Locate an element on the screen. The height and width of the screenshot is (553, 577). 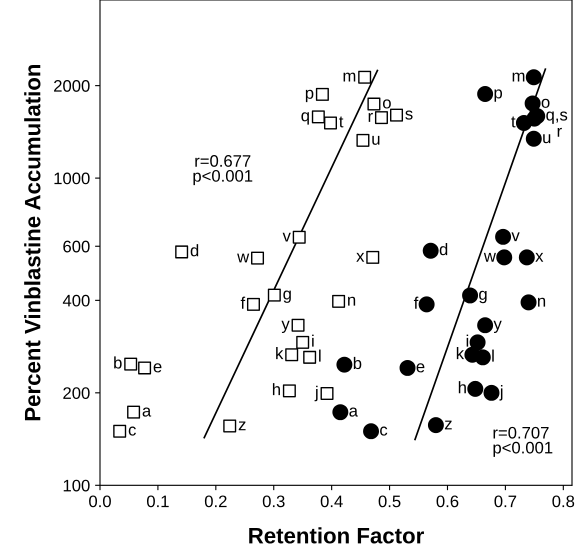
annotation: r=0.707 p<0.001 is located at coordinates (522, 441).